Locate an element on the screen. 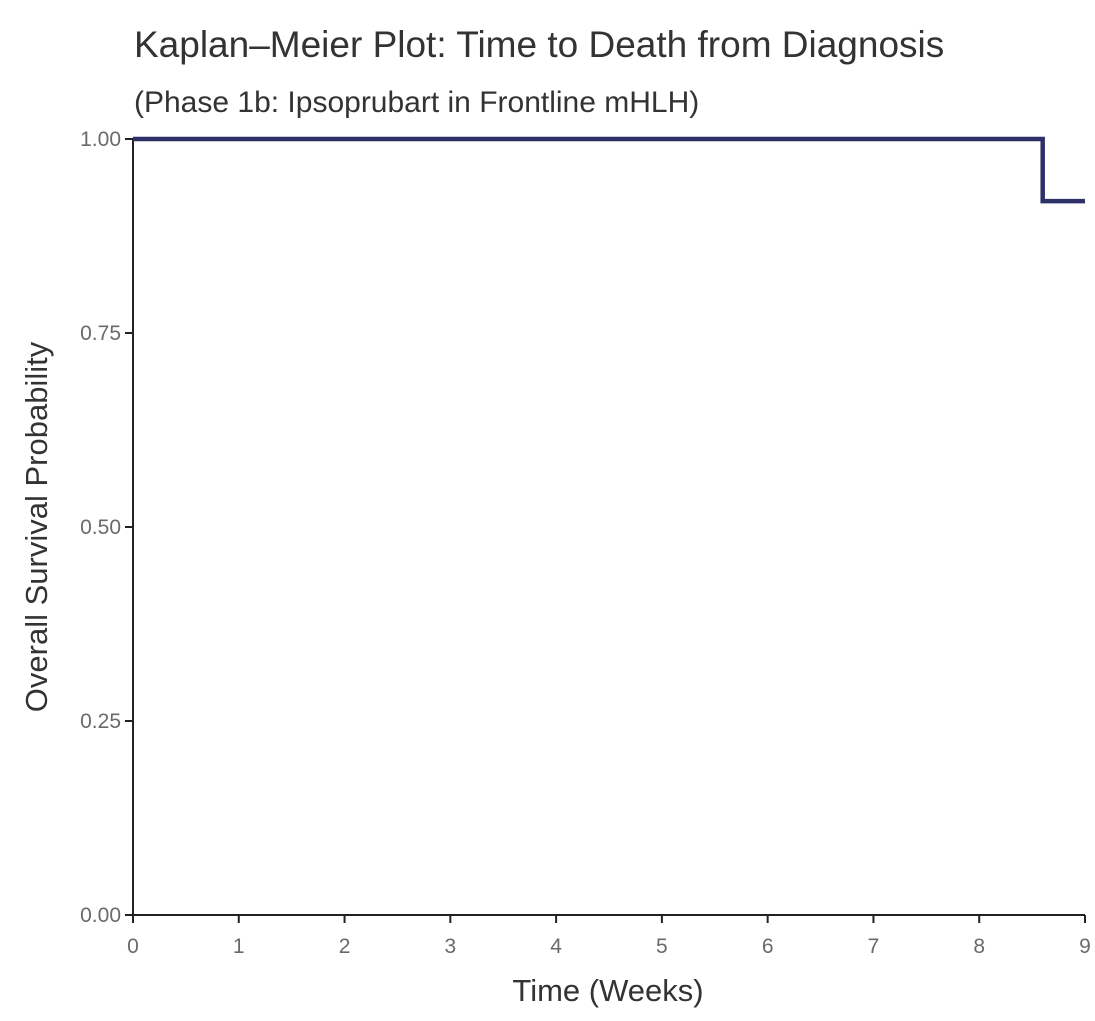 Image resolution: width=1095 pixels, height=1021 pixels. y-tick-label: 1.00 is located at coordinates (100, 139).